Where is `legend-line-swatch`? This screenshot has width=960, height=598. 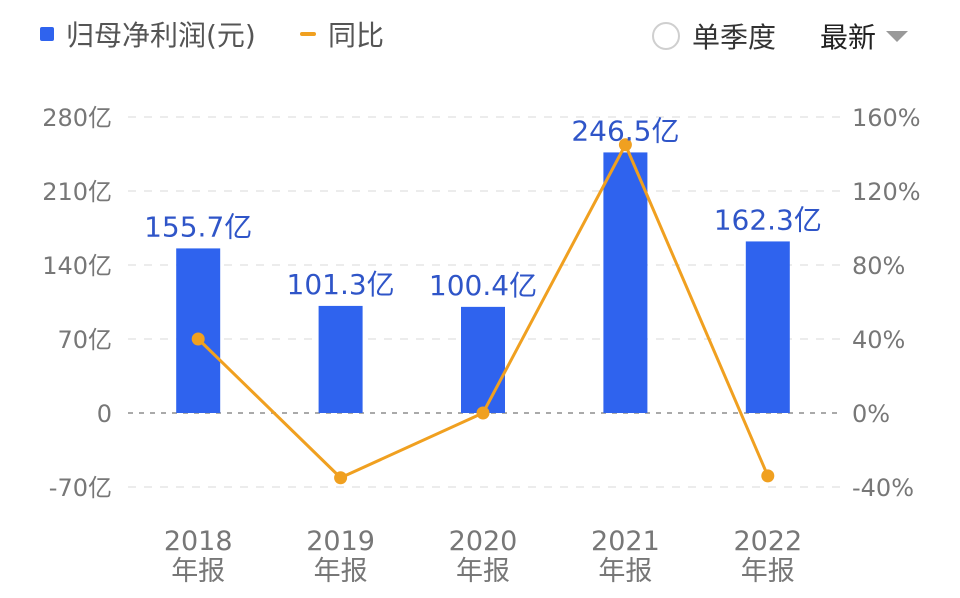 legend-line-swatch is located at coordinates (308, 34).